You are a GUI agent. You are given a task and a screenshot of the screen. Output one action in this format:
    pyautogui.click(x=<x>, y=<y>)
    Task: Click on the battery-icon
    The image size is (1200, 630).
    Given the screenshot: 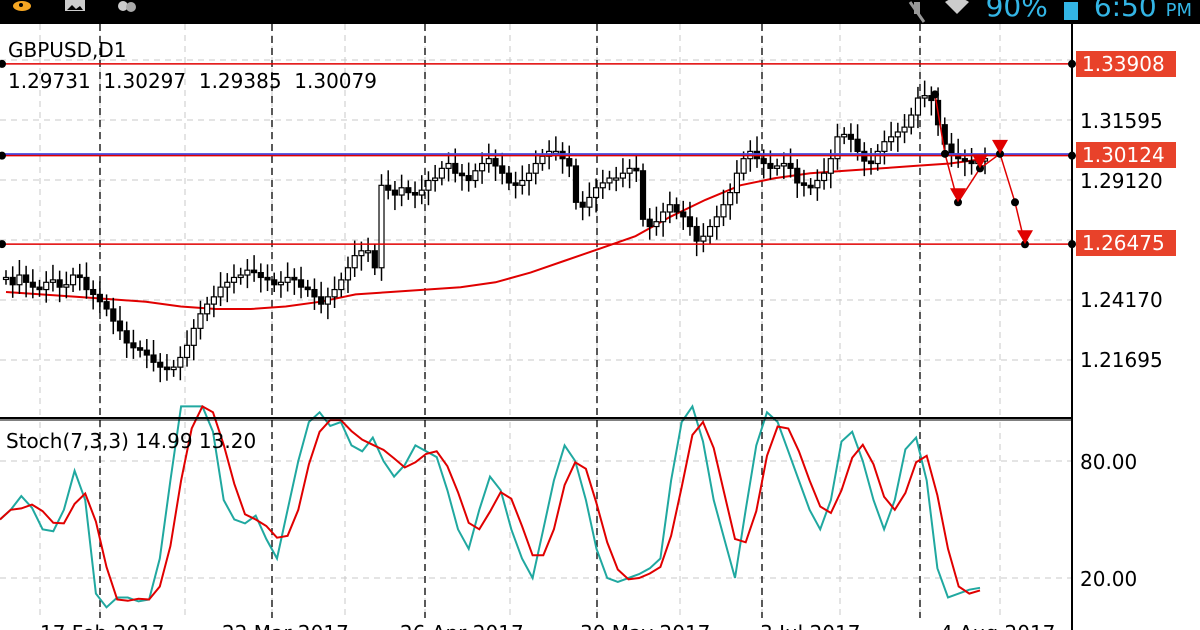 What is the action you would take?
    pyautogui.click(x=1070, y=11)
    